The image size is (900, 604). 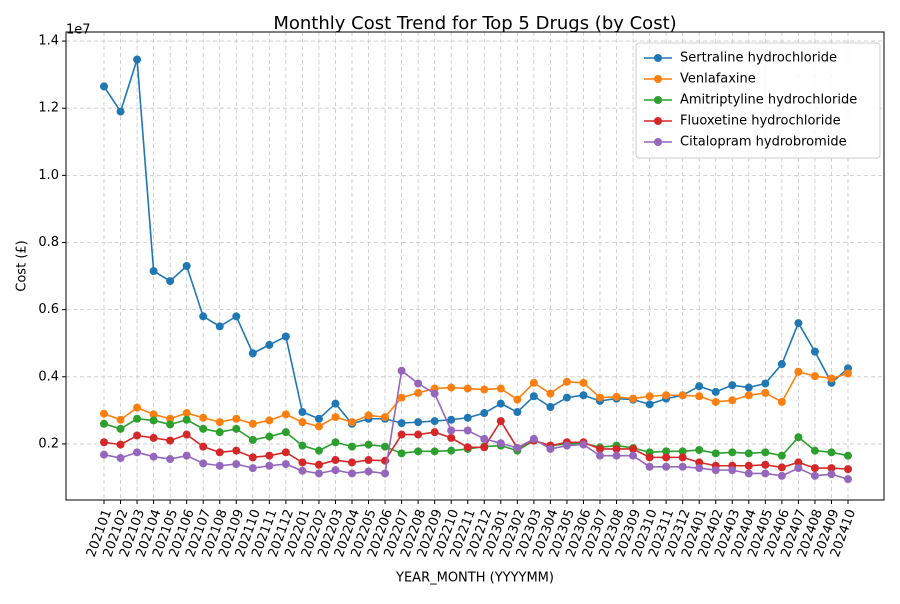 I want to click on y-tick-label: 0.8, so click(x=48, y=242).